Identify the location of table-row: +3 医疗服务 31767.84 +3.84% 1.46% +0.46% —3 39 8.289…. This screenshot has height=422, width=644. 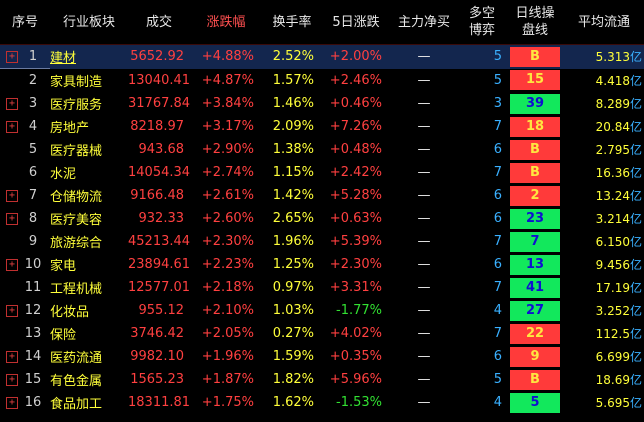
(322, 103).